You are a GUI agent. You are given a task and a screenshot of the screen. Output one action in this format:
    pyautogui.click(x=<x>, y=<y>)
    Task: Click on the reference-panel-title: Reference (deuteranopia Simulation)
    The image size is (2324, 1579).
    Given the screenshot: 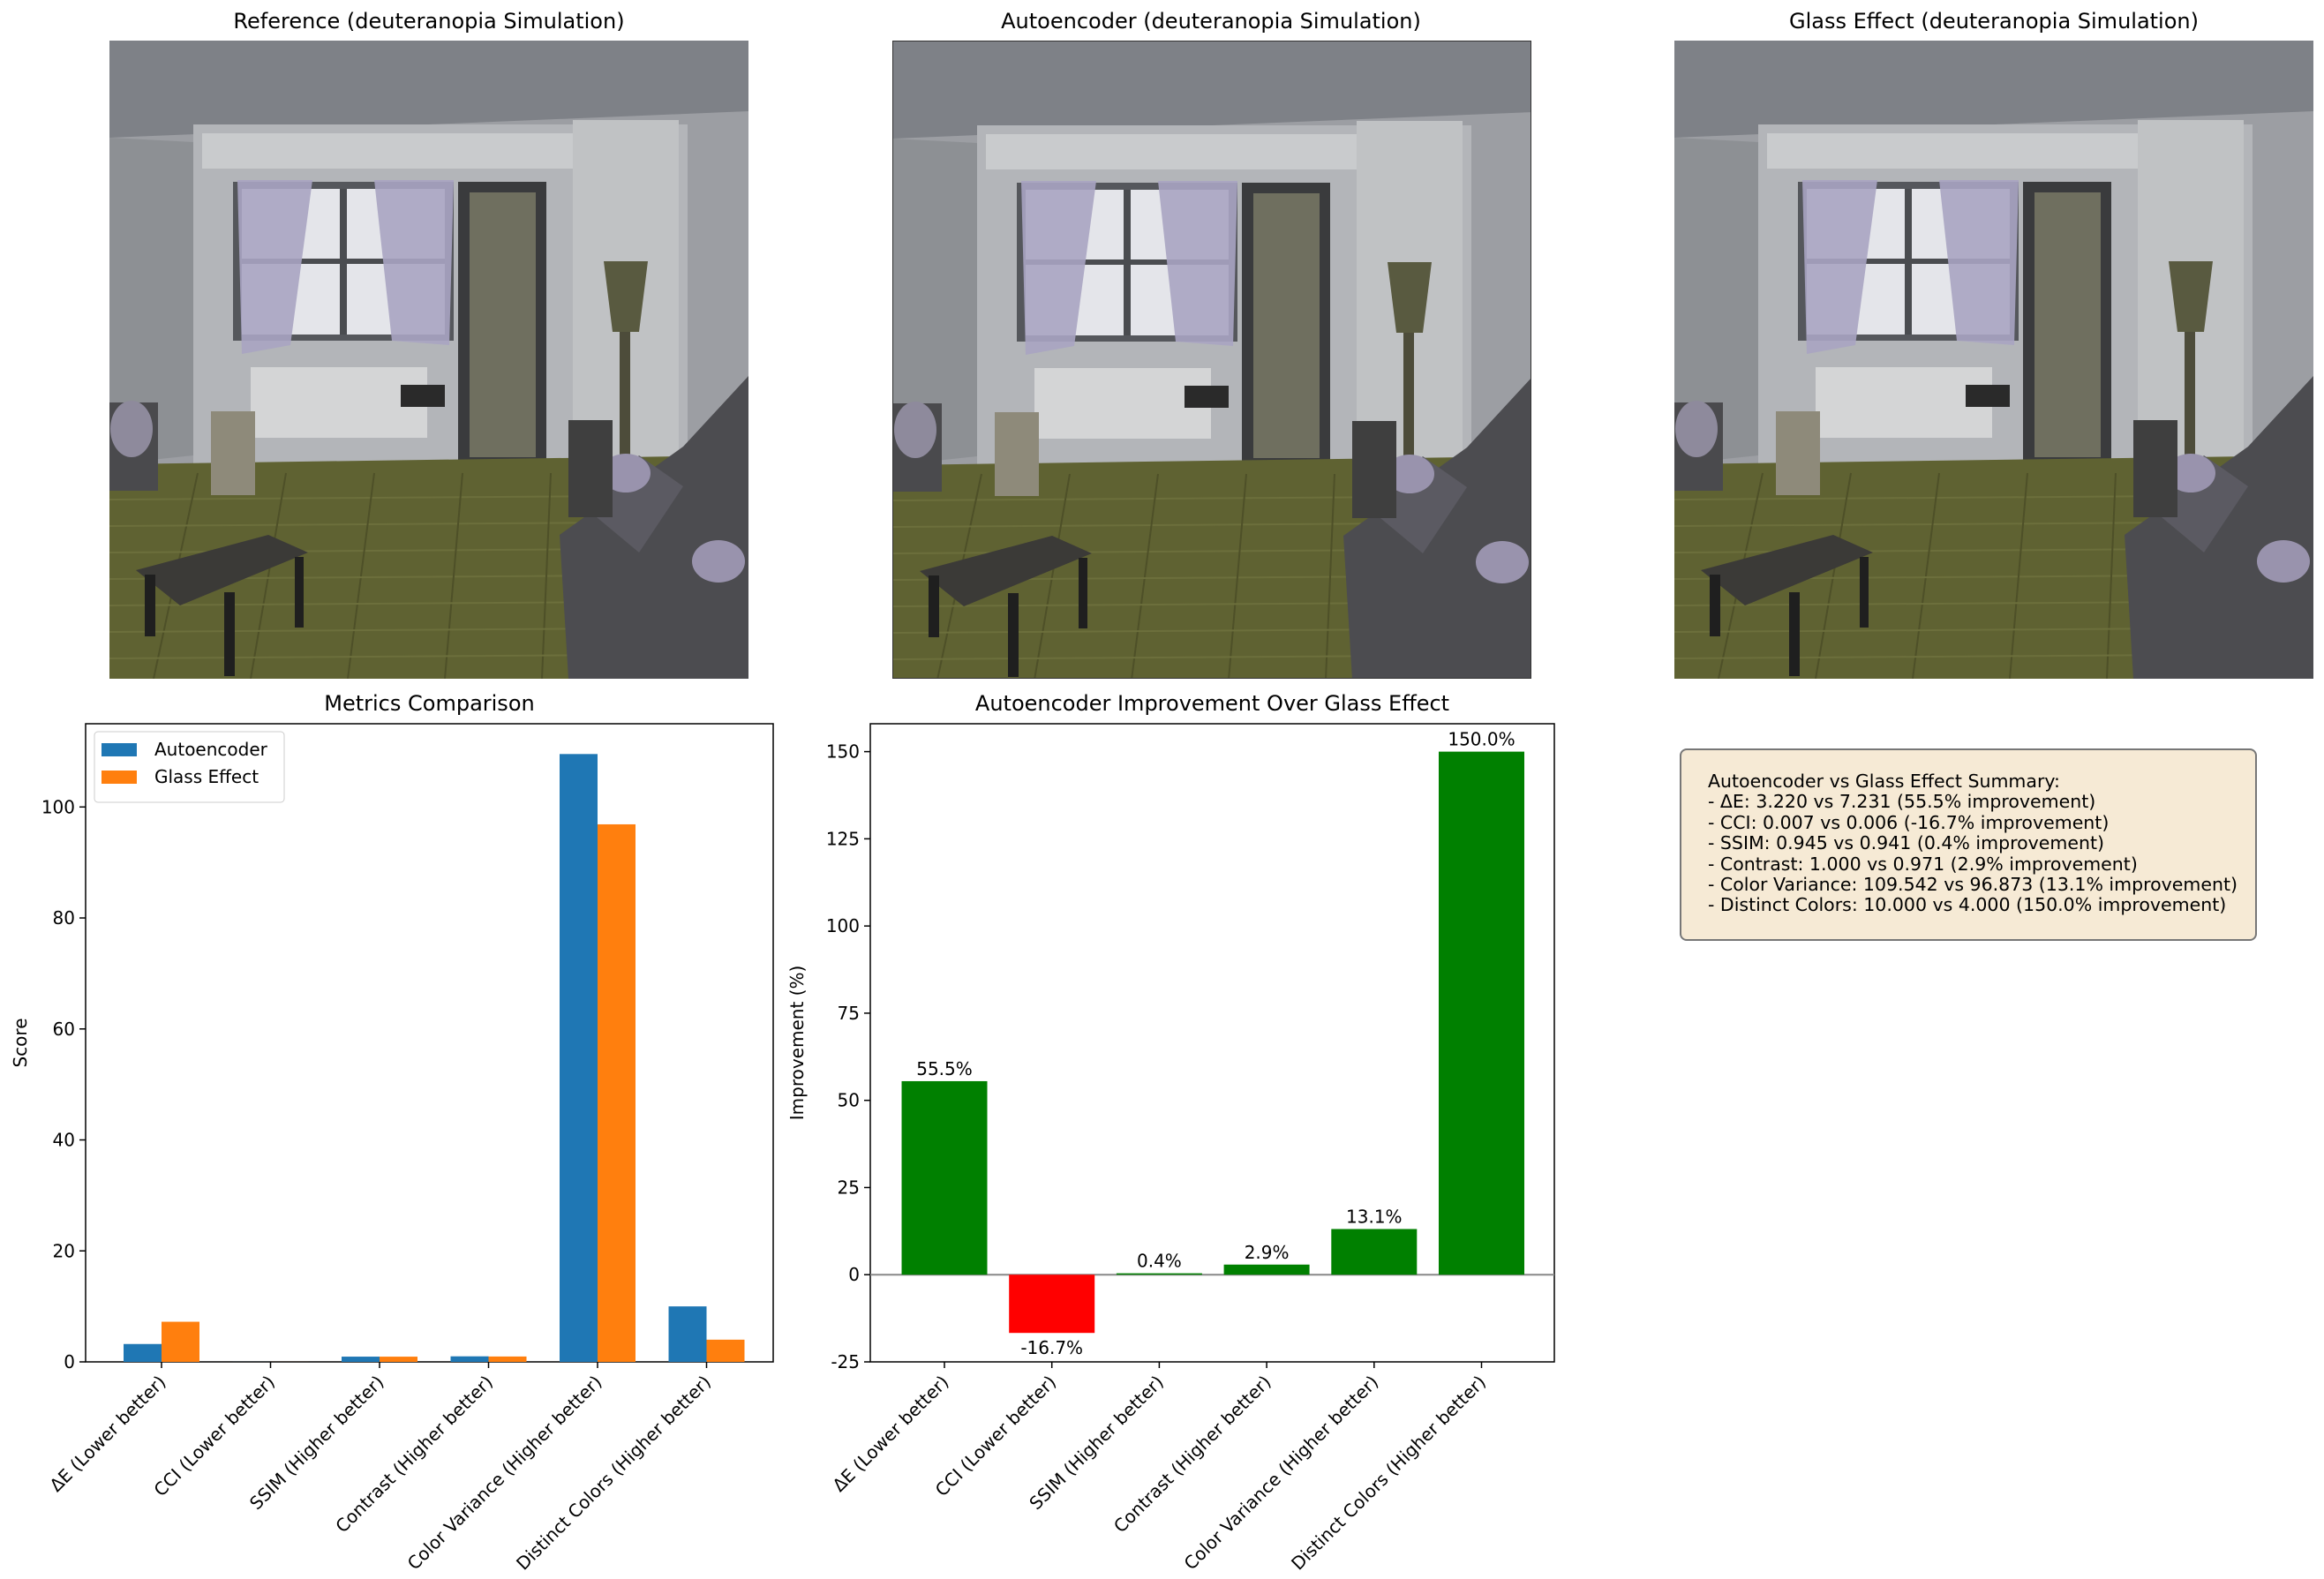 What is the action you would take?
    pyautogui.click(x=429, y=22)
    